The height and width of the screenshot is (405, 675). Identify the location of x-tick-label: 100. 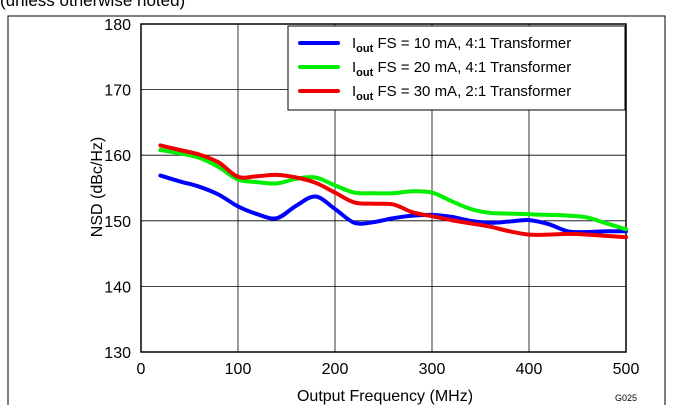
(238, 369).